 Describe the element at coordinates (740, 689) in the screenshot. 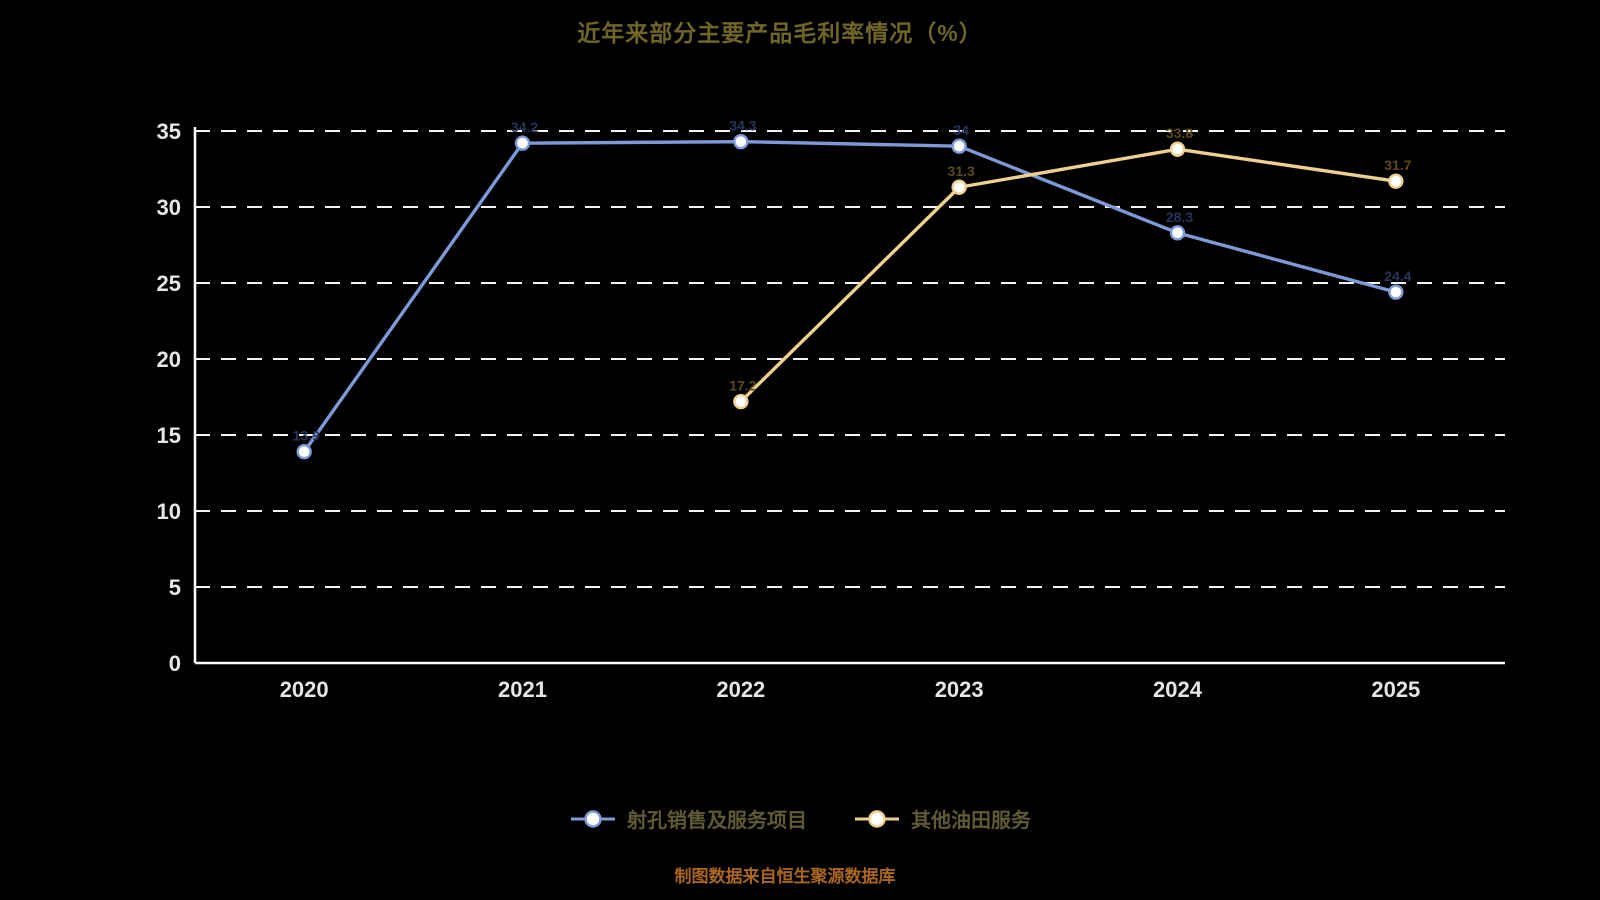

I see `x-tick-label-2022: 2022` at that location.